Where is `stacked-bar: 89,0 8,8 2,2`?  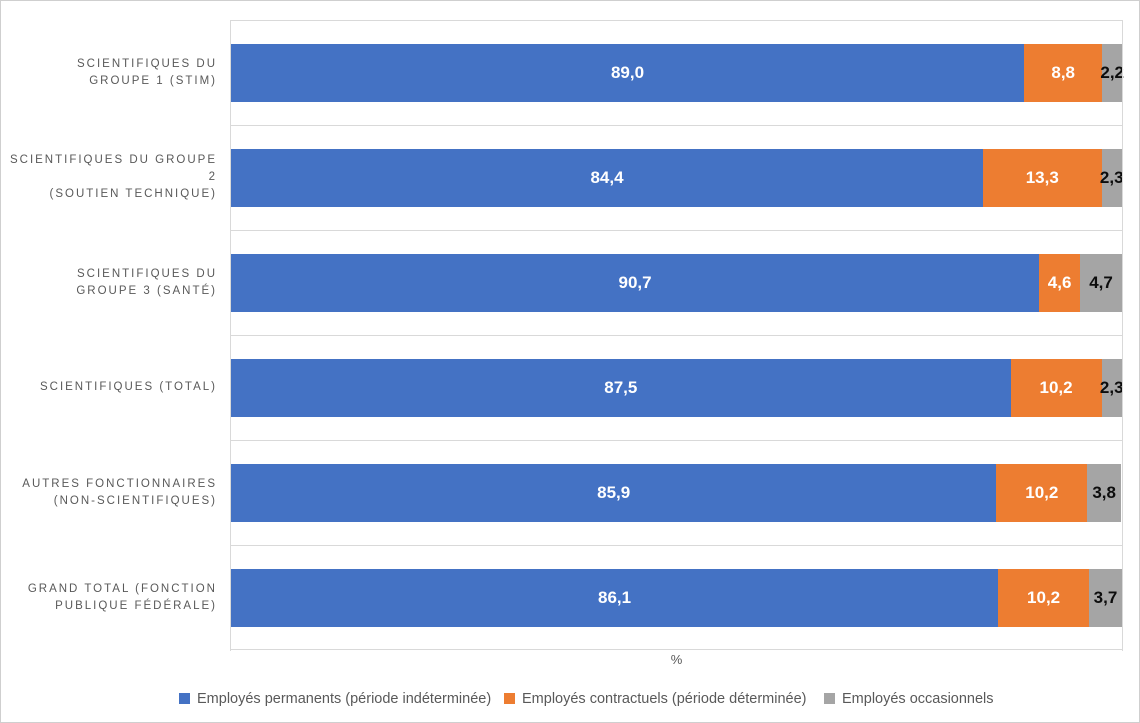
stacked-bar: 89,0 8,8 2,2 is located at coordinates (678, 73).